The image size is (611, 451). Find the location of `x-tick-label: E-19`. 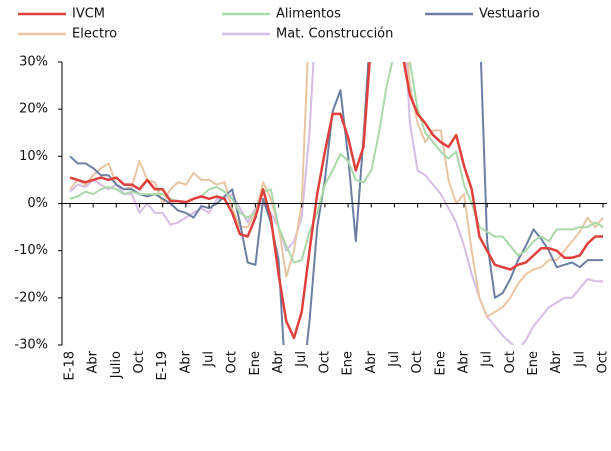

x-tick-label: E-19 is located at coordinates (162, 365).